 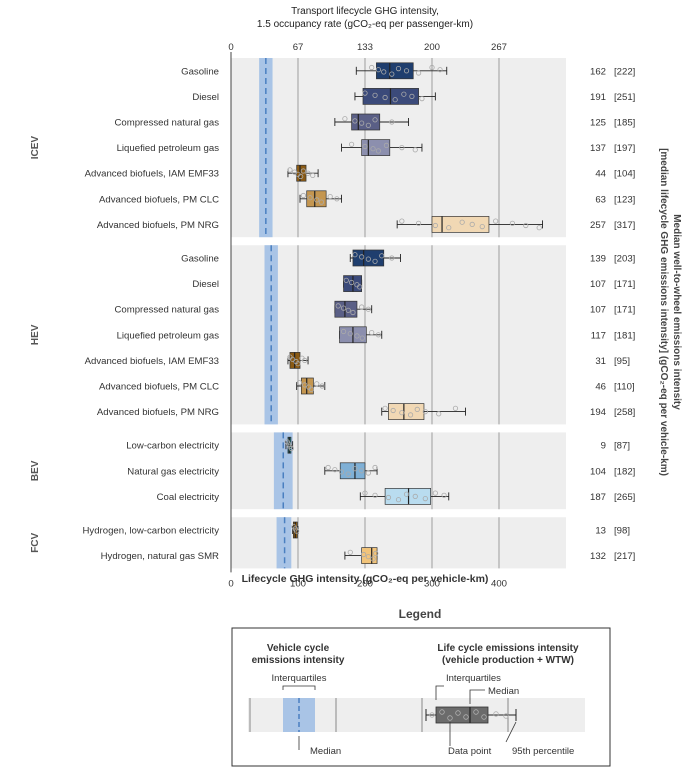 What do you see at coordinates (188, 497) in the screenshot?
I see `row-label: Coal electricity` at bounding box center [188, 497].